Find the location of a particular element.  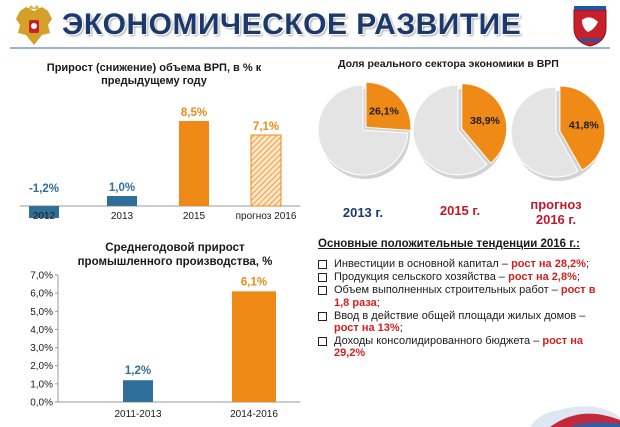

trend-highlight: рост на 28,2% is located at coordinates (548, 264).